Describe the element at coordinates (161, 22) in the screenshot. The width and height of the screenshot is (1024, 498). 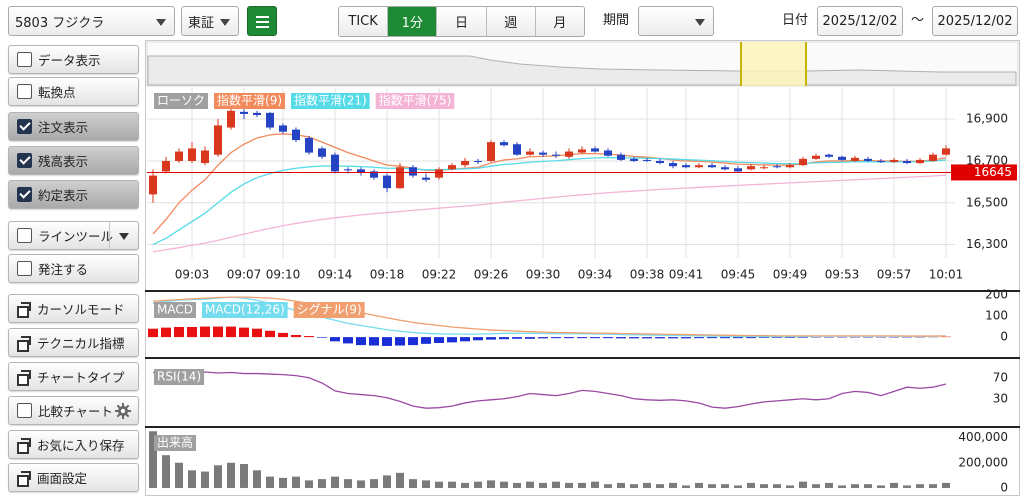
I see `dropdown-arrow` at that location.